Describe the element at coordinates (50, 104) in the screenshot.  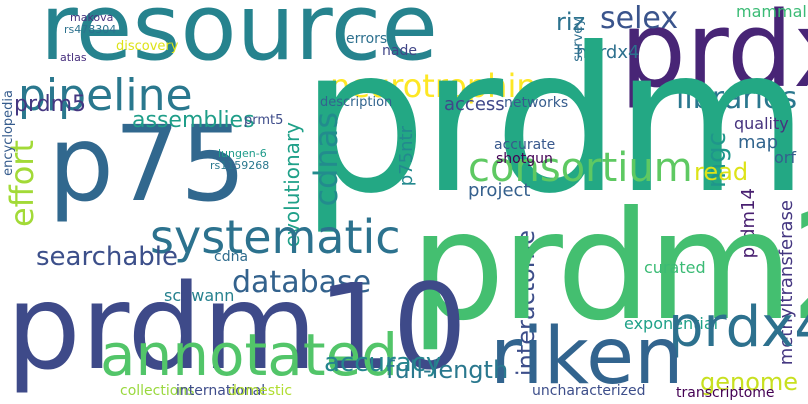
I see `word-prdm5: prdm5` at that location.